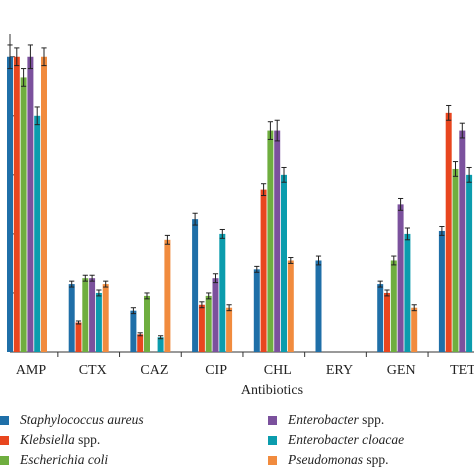 The width and height of the screenshot is (474, 474). Describe the element at coordinates (335, 419) in the screenshot. I see `legend-label: Enterobacter spp.` at that location.